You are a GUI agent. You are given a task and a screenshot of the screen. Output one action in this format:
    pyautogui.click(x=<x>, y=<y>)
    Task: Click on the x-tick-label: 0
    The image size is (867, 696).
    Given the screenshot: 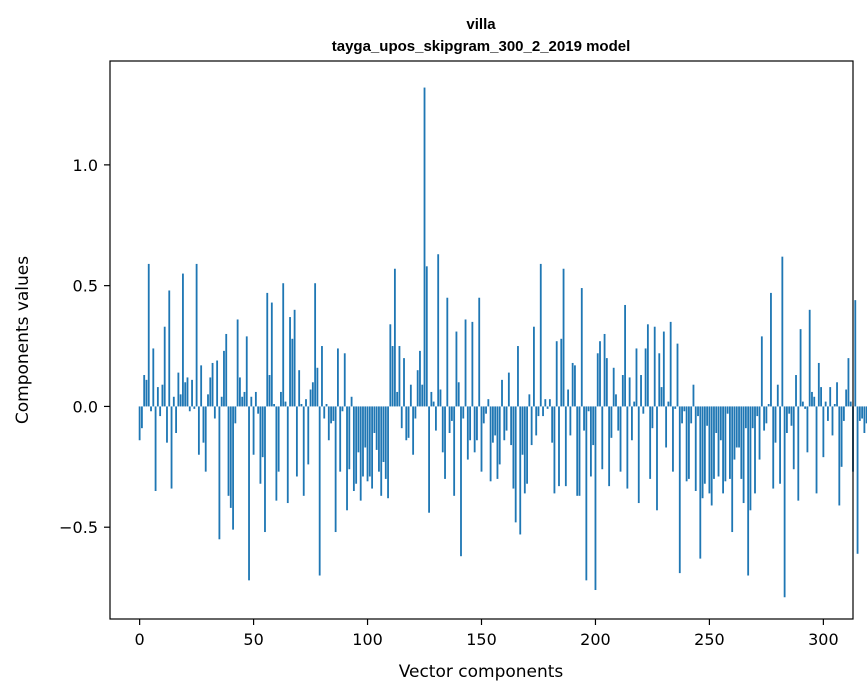 What is the action you would take?
    pyautogui.click(x=140, y=639)
    